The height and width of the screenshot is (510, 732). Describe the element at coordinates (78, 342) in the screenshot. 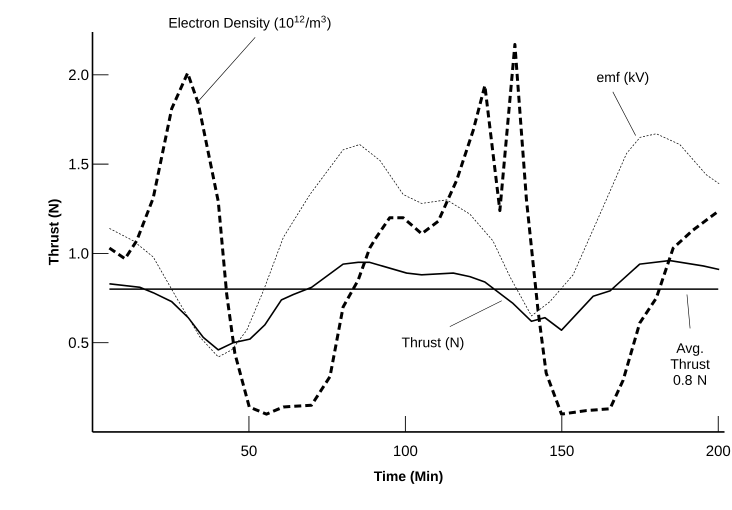

I see `y-tick-label: 0.5` at that location.